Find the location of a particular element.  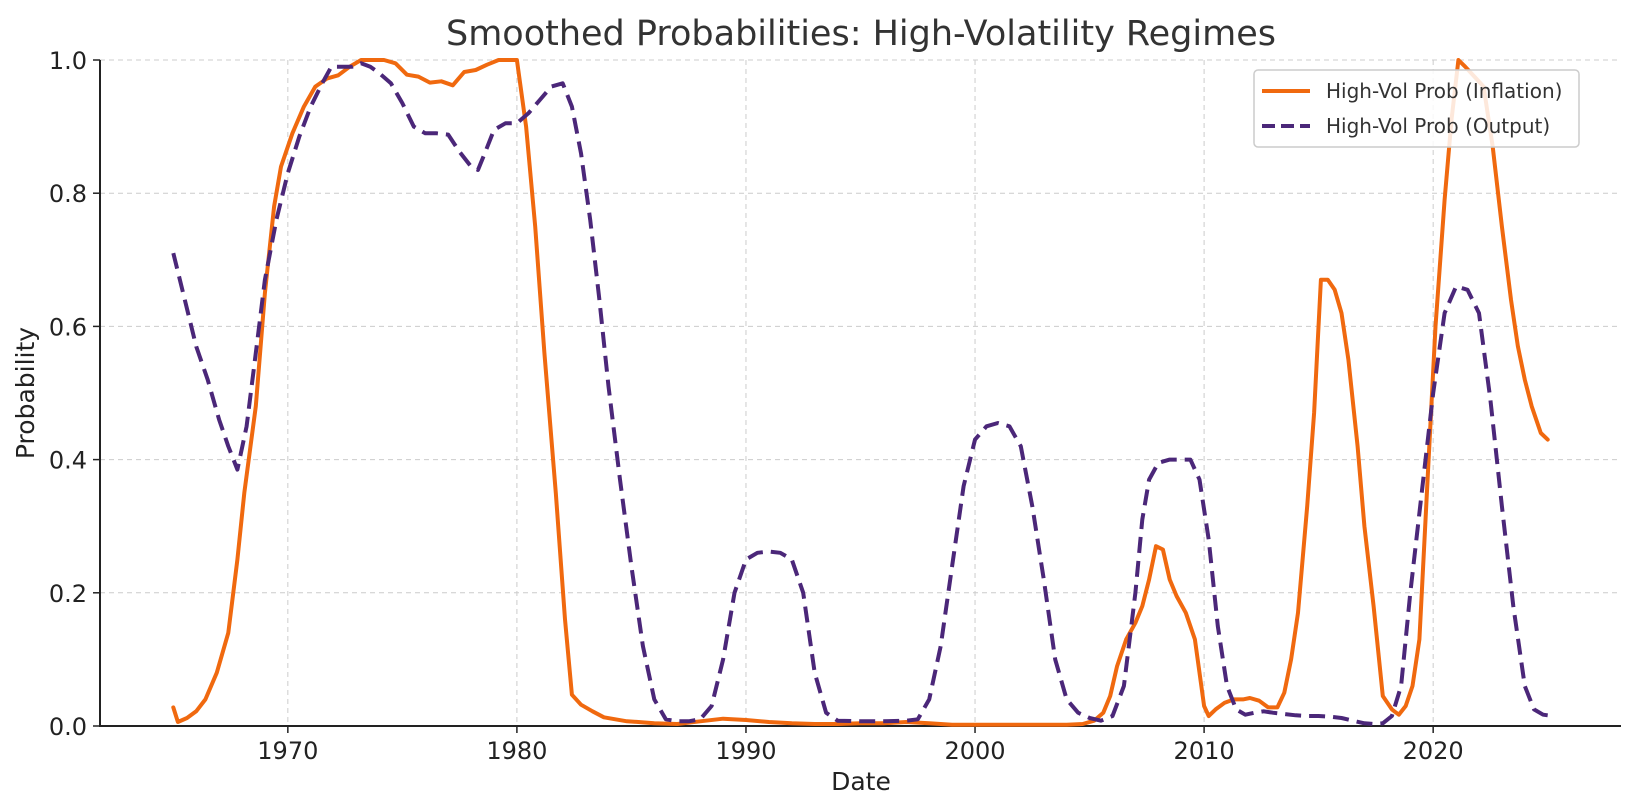

y-axis-ticks: 0.0 0.2 0.4 0.6 0.8 1.0 is located at coordinates (74, 394).